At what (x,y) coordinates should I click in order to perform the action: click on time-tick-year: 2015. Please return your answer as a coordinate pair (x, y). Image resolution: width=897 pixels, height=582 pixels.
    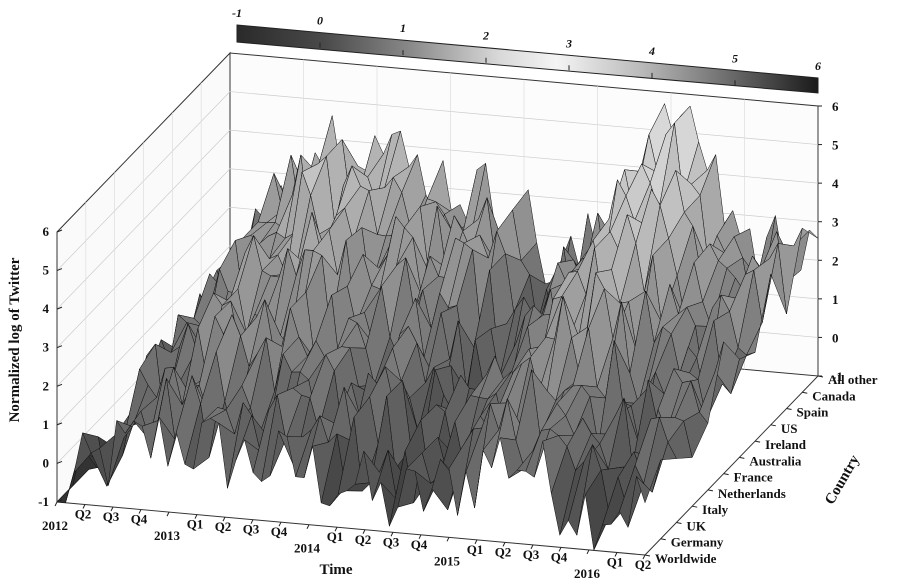
    Looking at the image, I should click on (447, 560).